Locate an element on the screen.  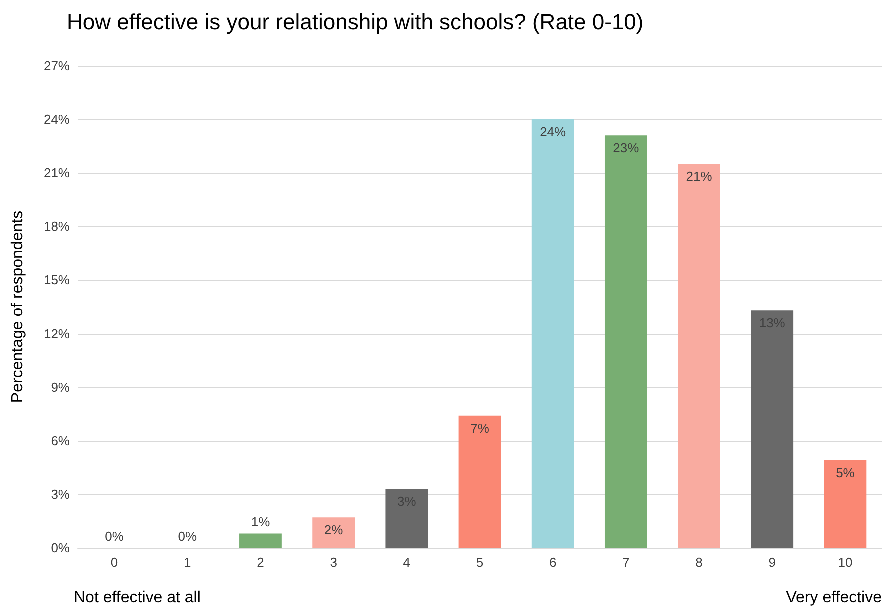
data-label: 24% is located at coordinates (553, 132).